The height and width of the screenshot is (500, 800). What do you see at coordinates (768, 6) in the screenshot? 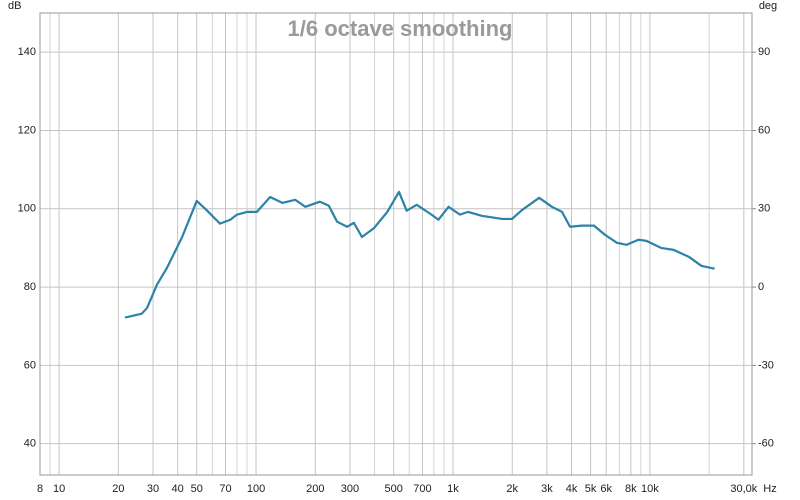
I see `y2-axis-label: deg` at bounding box center [768, 6].